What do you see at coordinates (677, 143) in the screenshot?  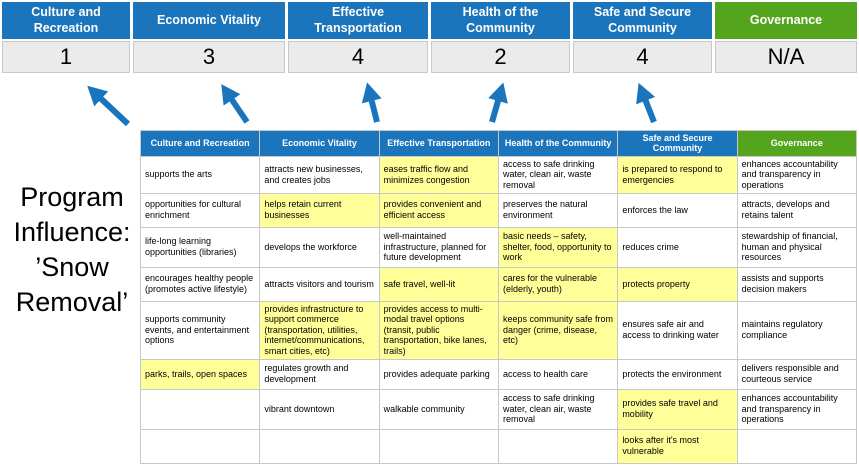 I see `matrix-header-4: Safe and Secure Community` at bounding box center [677, 143].